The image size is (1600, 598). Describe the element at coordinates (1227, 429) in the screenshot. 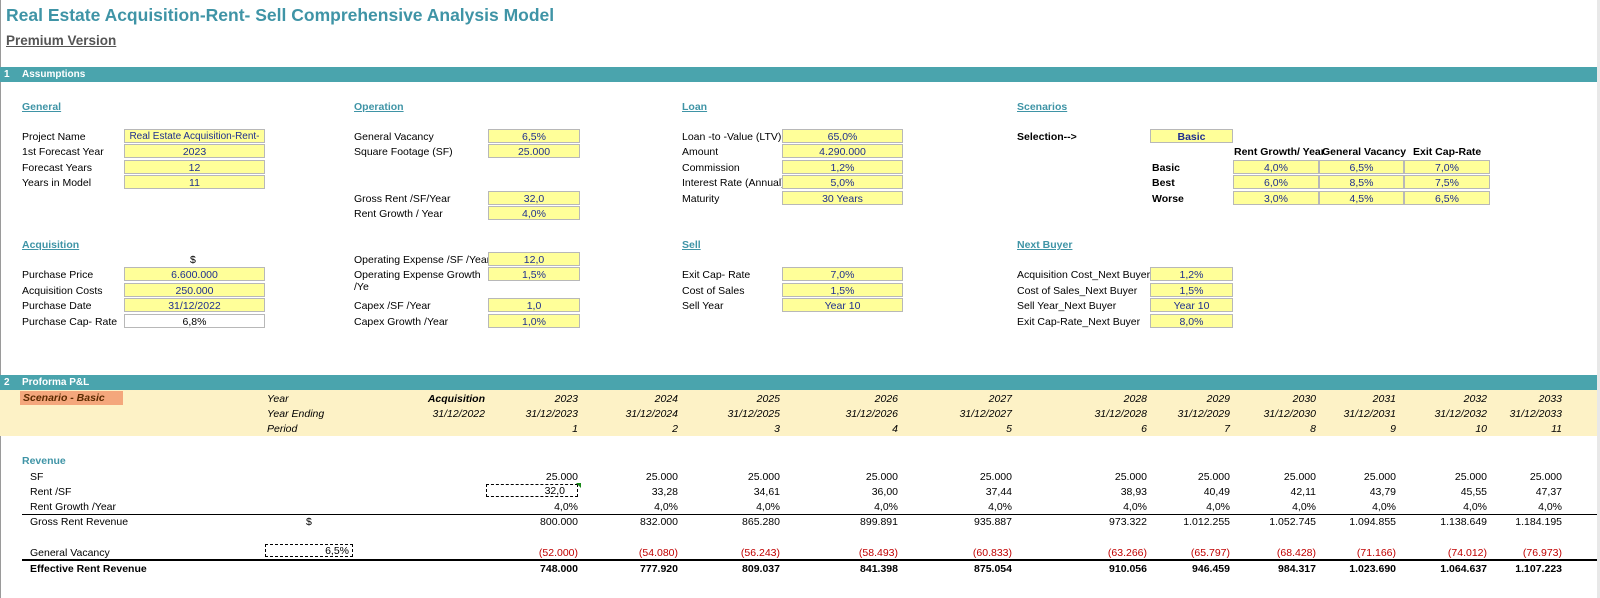

I see `period-6: 7` at that location.